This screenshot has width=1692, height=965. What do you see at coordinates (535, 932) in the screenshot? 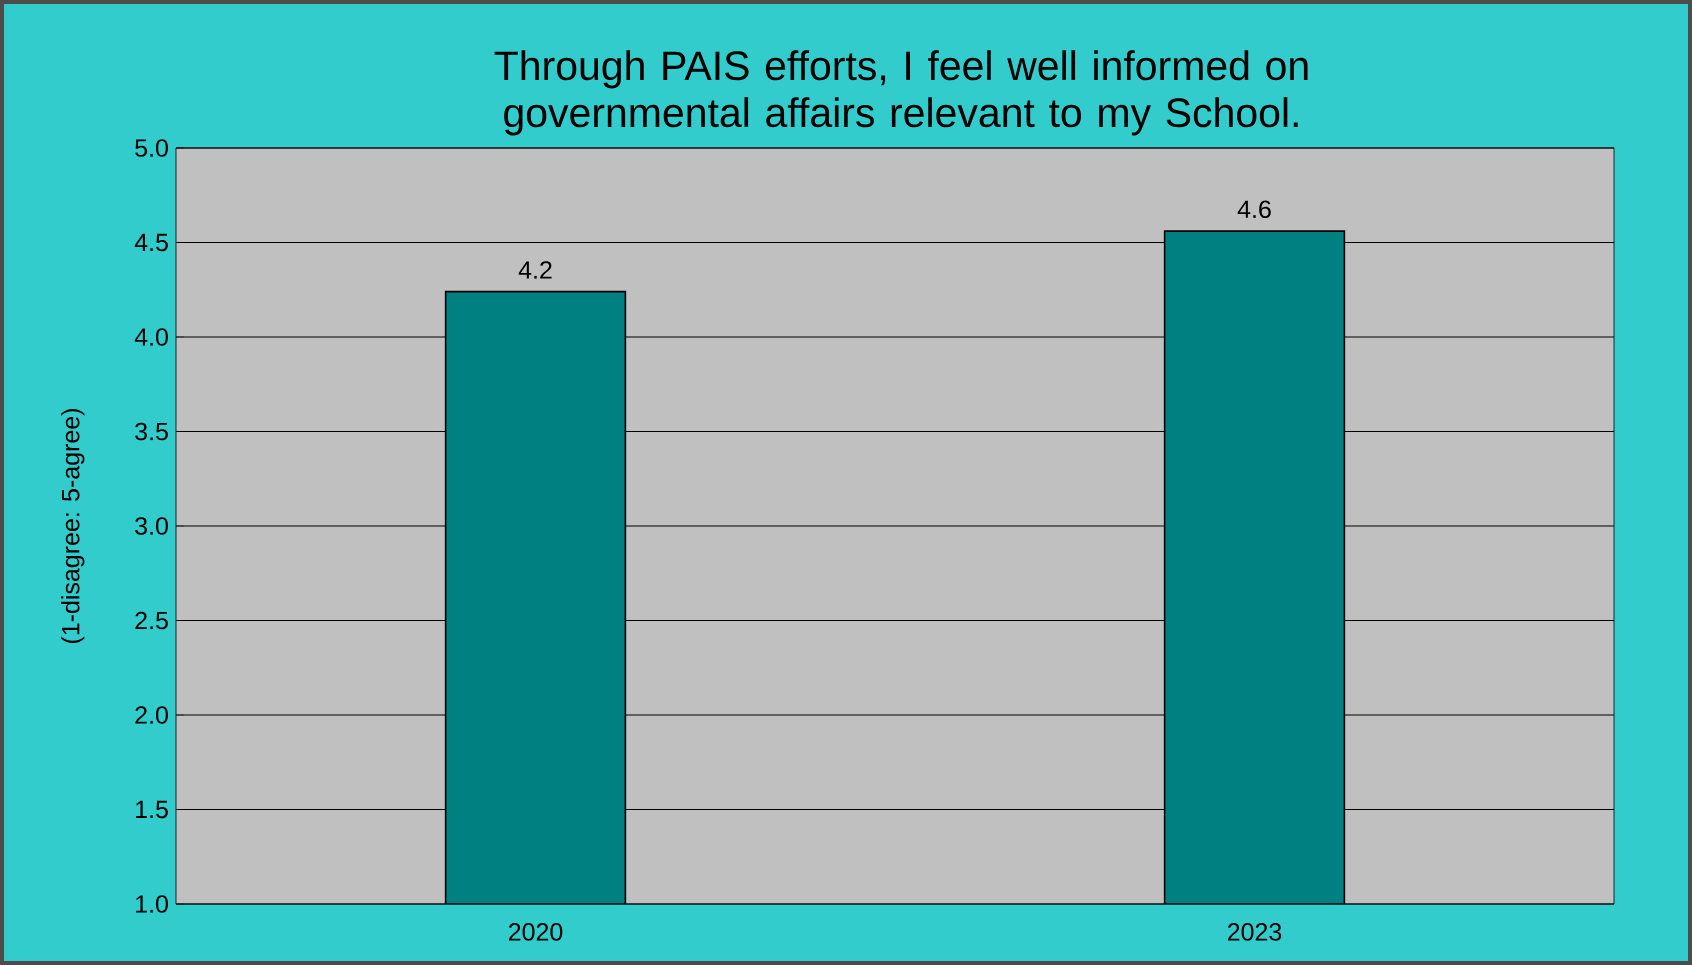
I see `x-tick-label: 2020` at bounding box center [535, 932].